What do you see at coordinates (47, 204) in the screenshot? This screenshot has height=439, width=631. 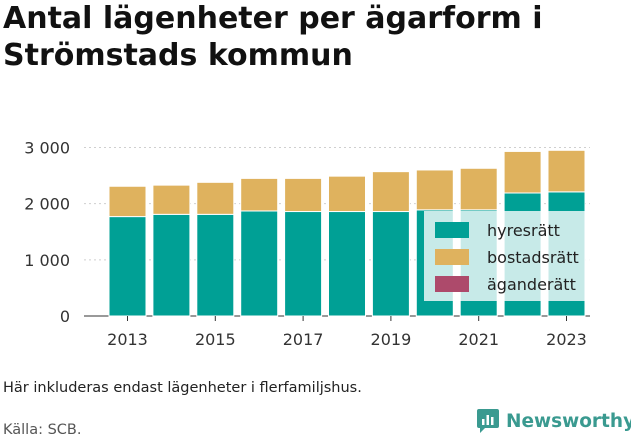 I see `y-tick-label: 2 000` at bounding box center [47, 204].